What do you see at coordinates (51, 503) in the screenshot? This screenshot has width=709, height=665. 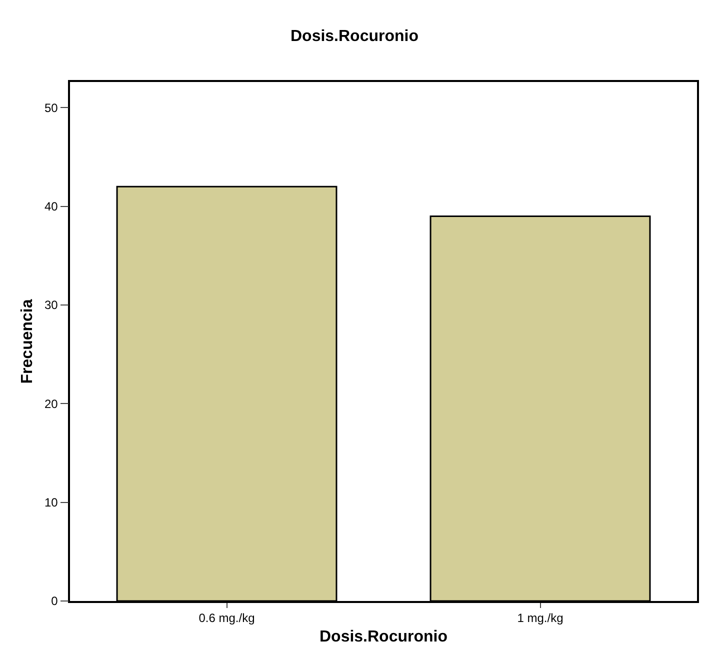 I see `y-tick-label: 10` at bounding box center [51, 503].